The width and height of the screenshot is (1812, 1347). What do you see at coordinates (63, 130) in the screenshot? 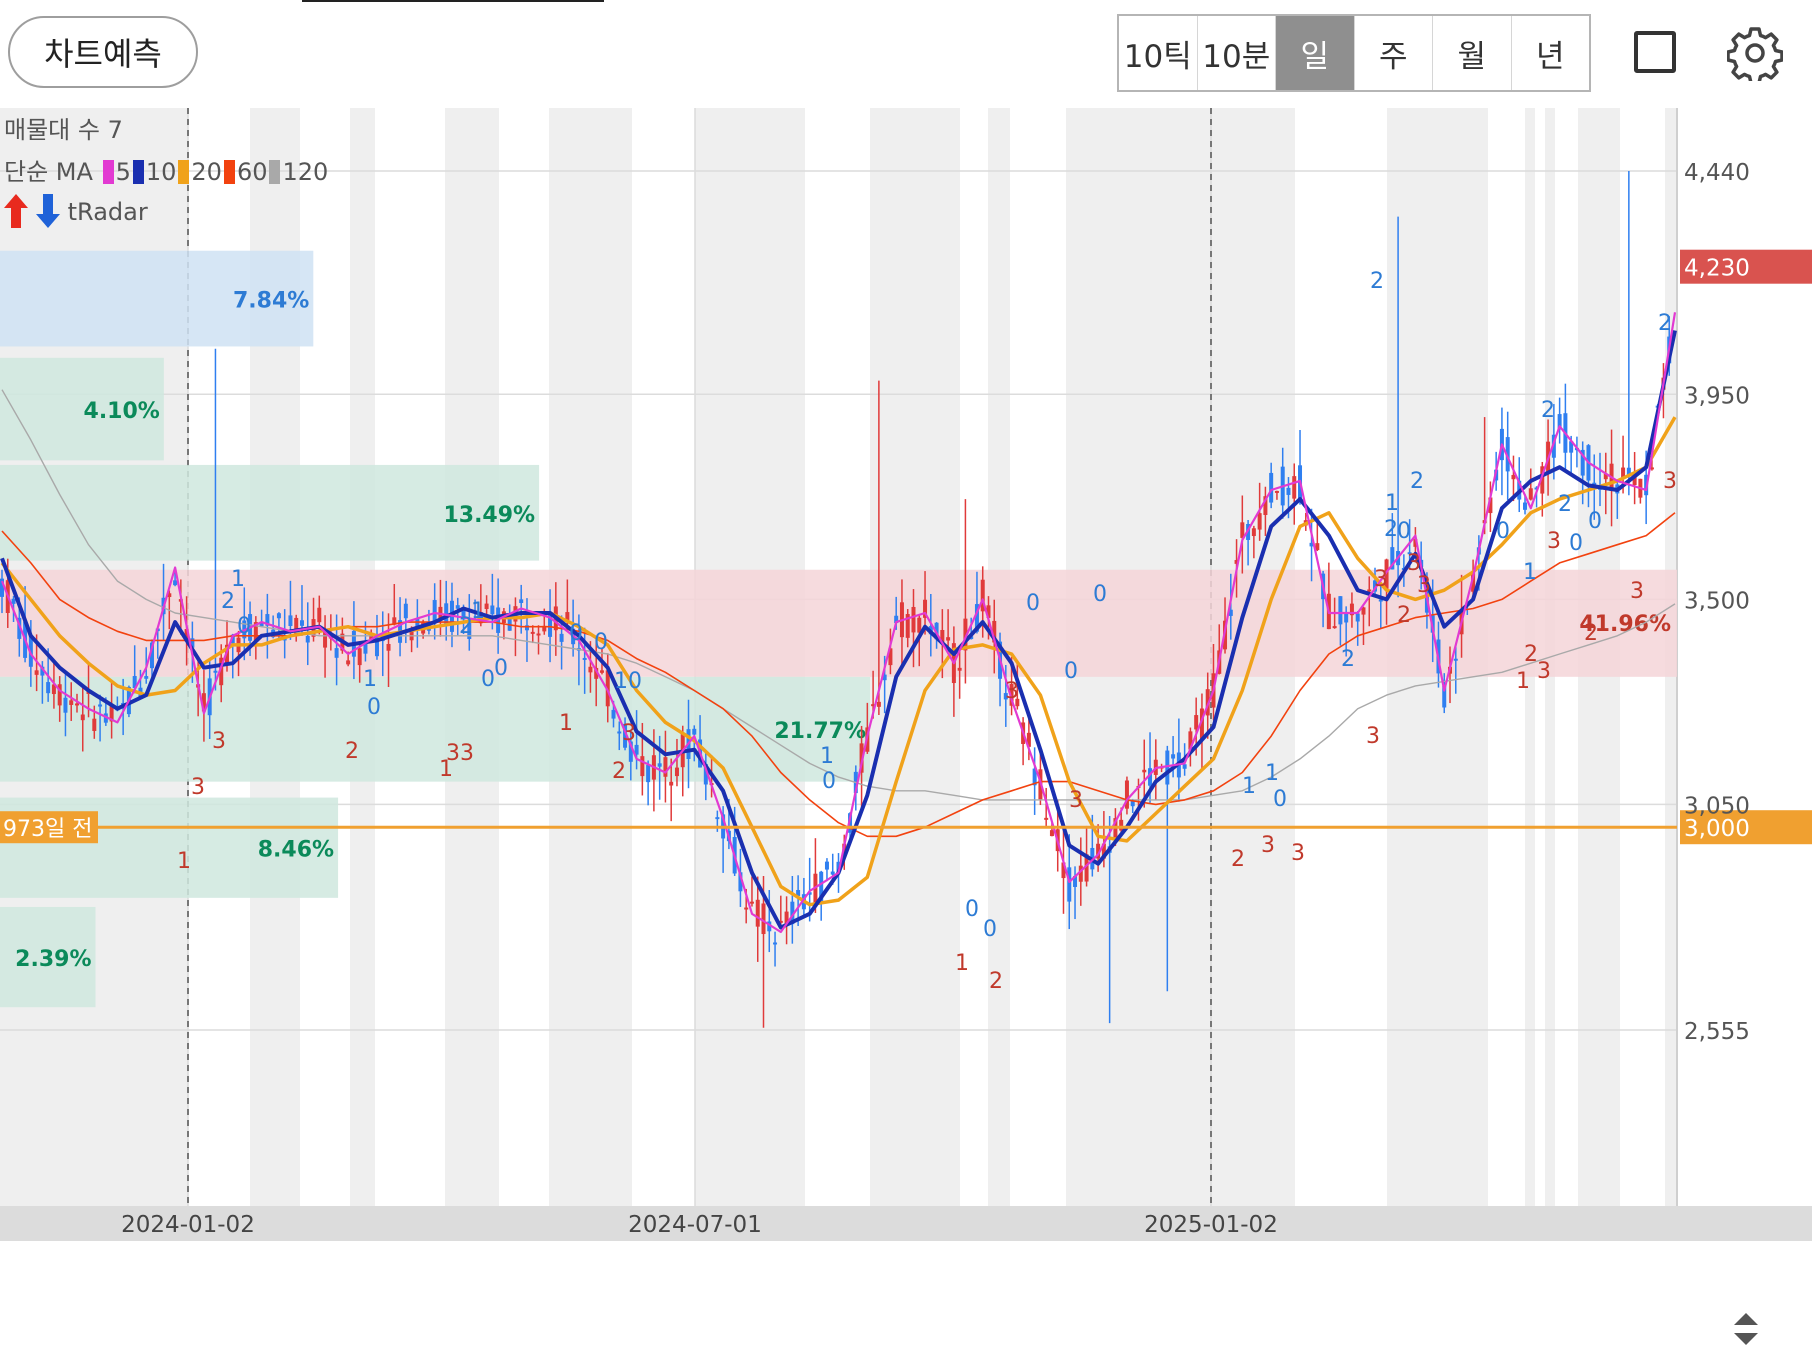
I see `volume-profile-label: 매물대 수 7` at bounding box center [63, 130].